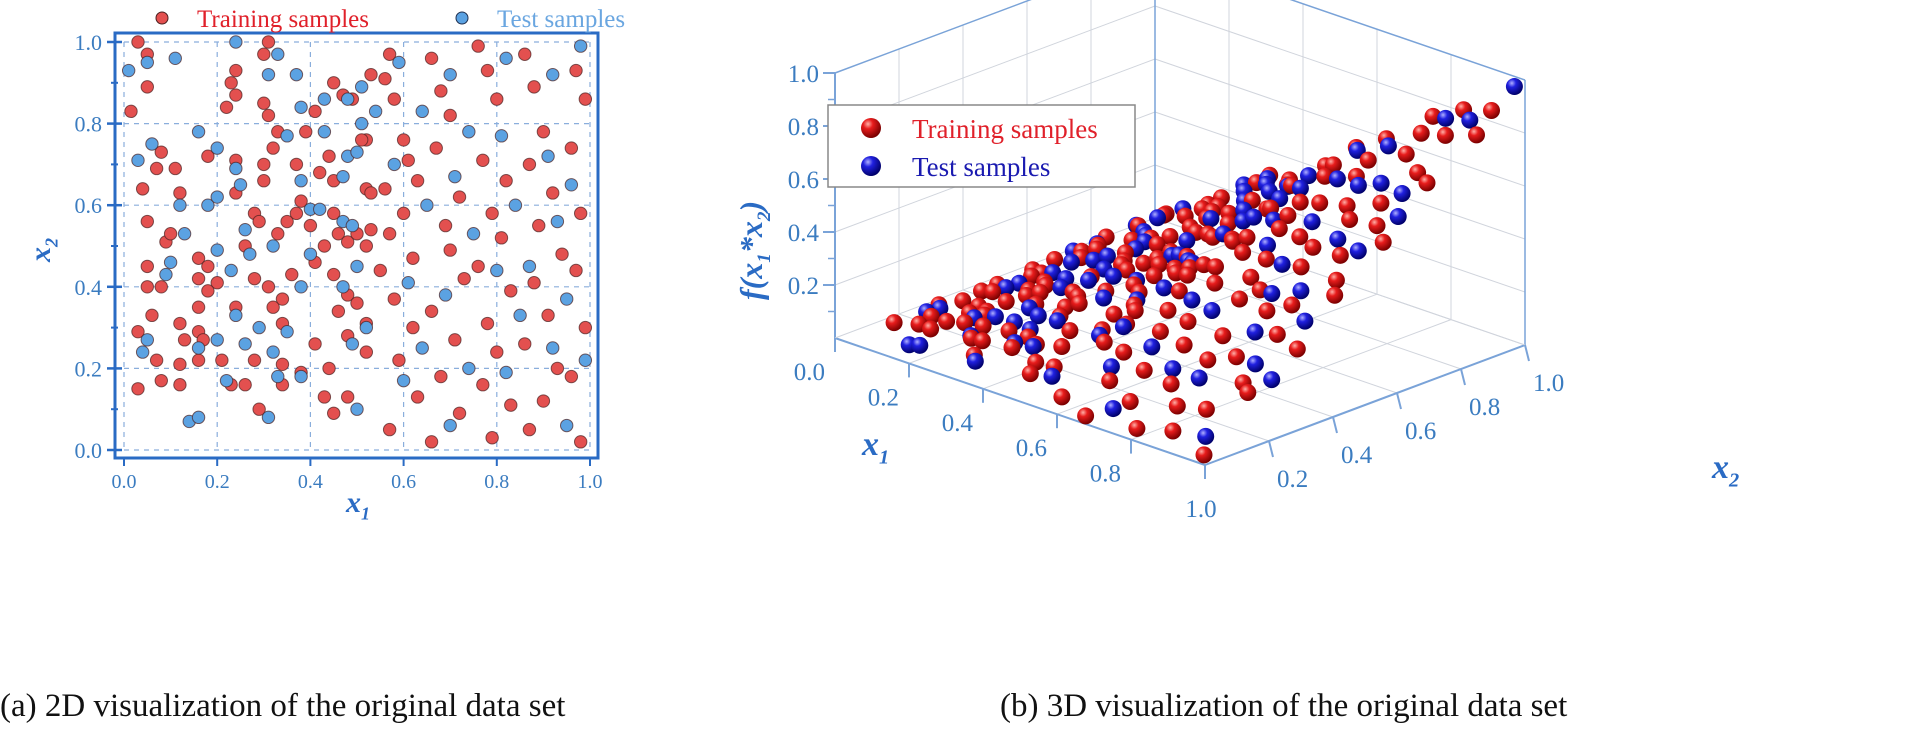  I want to click on x-tick-label-2d: 0.8, so click(496, 482).